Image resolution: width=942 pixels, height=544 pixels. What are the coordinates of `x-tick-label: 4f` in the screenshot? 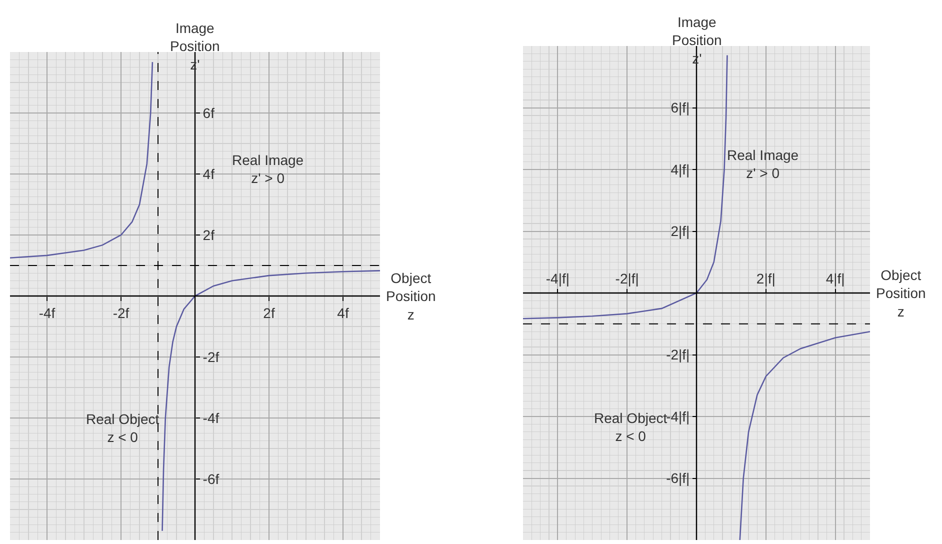 It's located at (343, 312).